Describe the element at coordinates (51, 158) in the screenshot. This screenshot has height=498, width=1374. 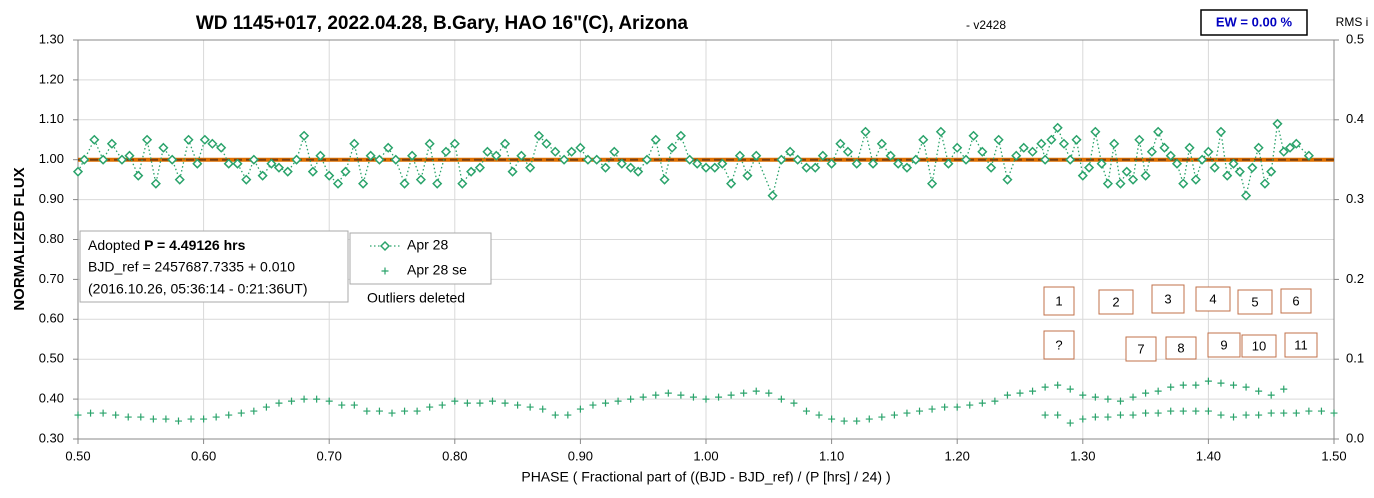
I see `y-tick-label: 1.00` at that location.